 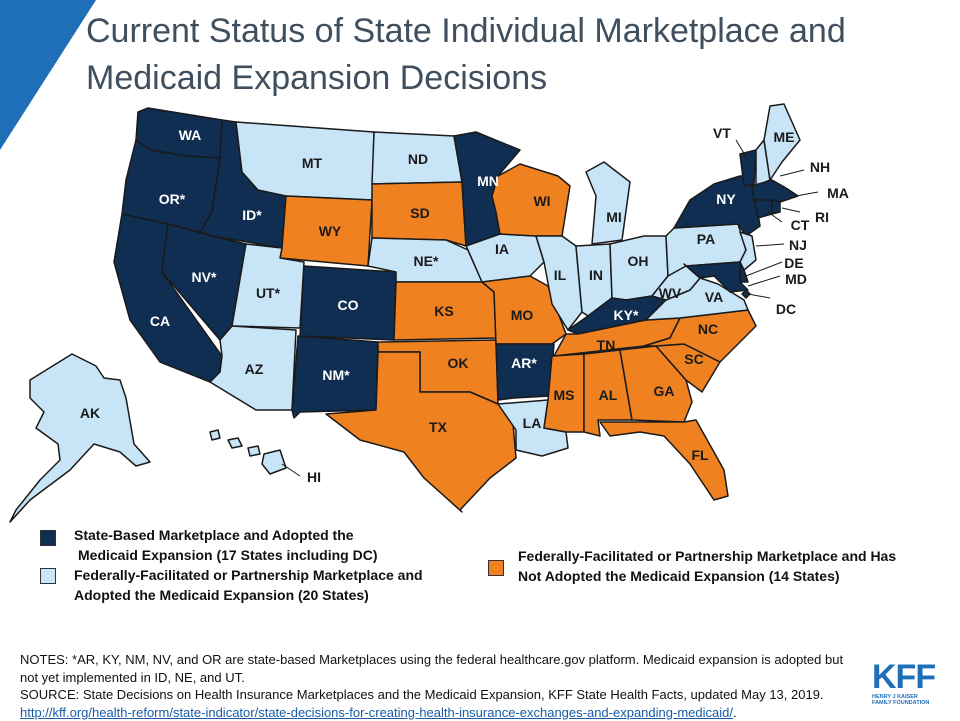 I want to click on state-NC, so click(x=700, y=336).